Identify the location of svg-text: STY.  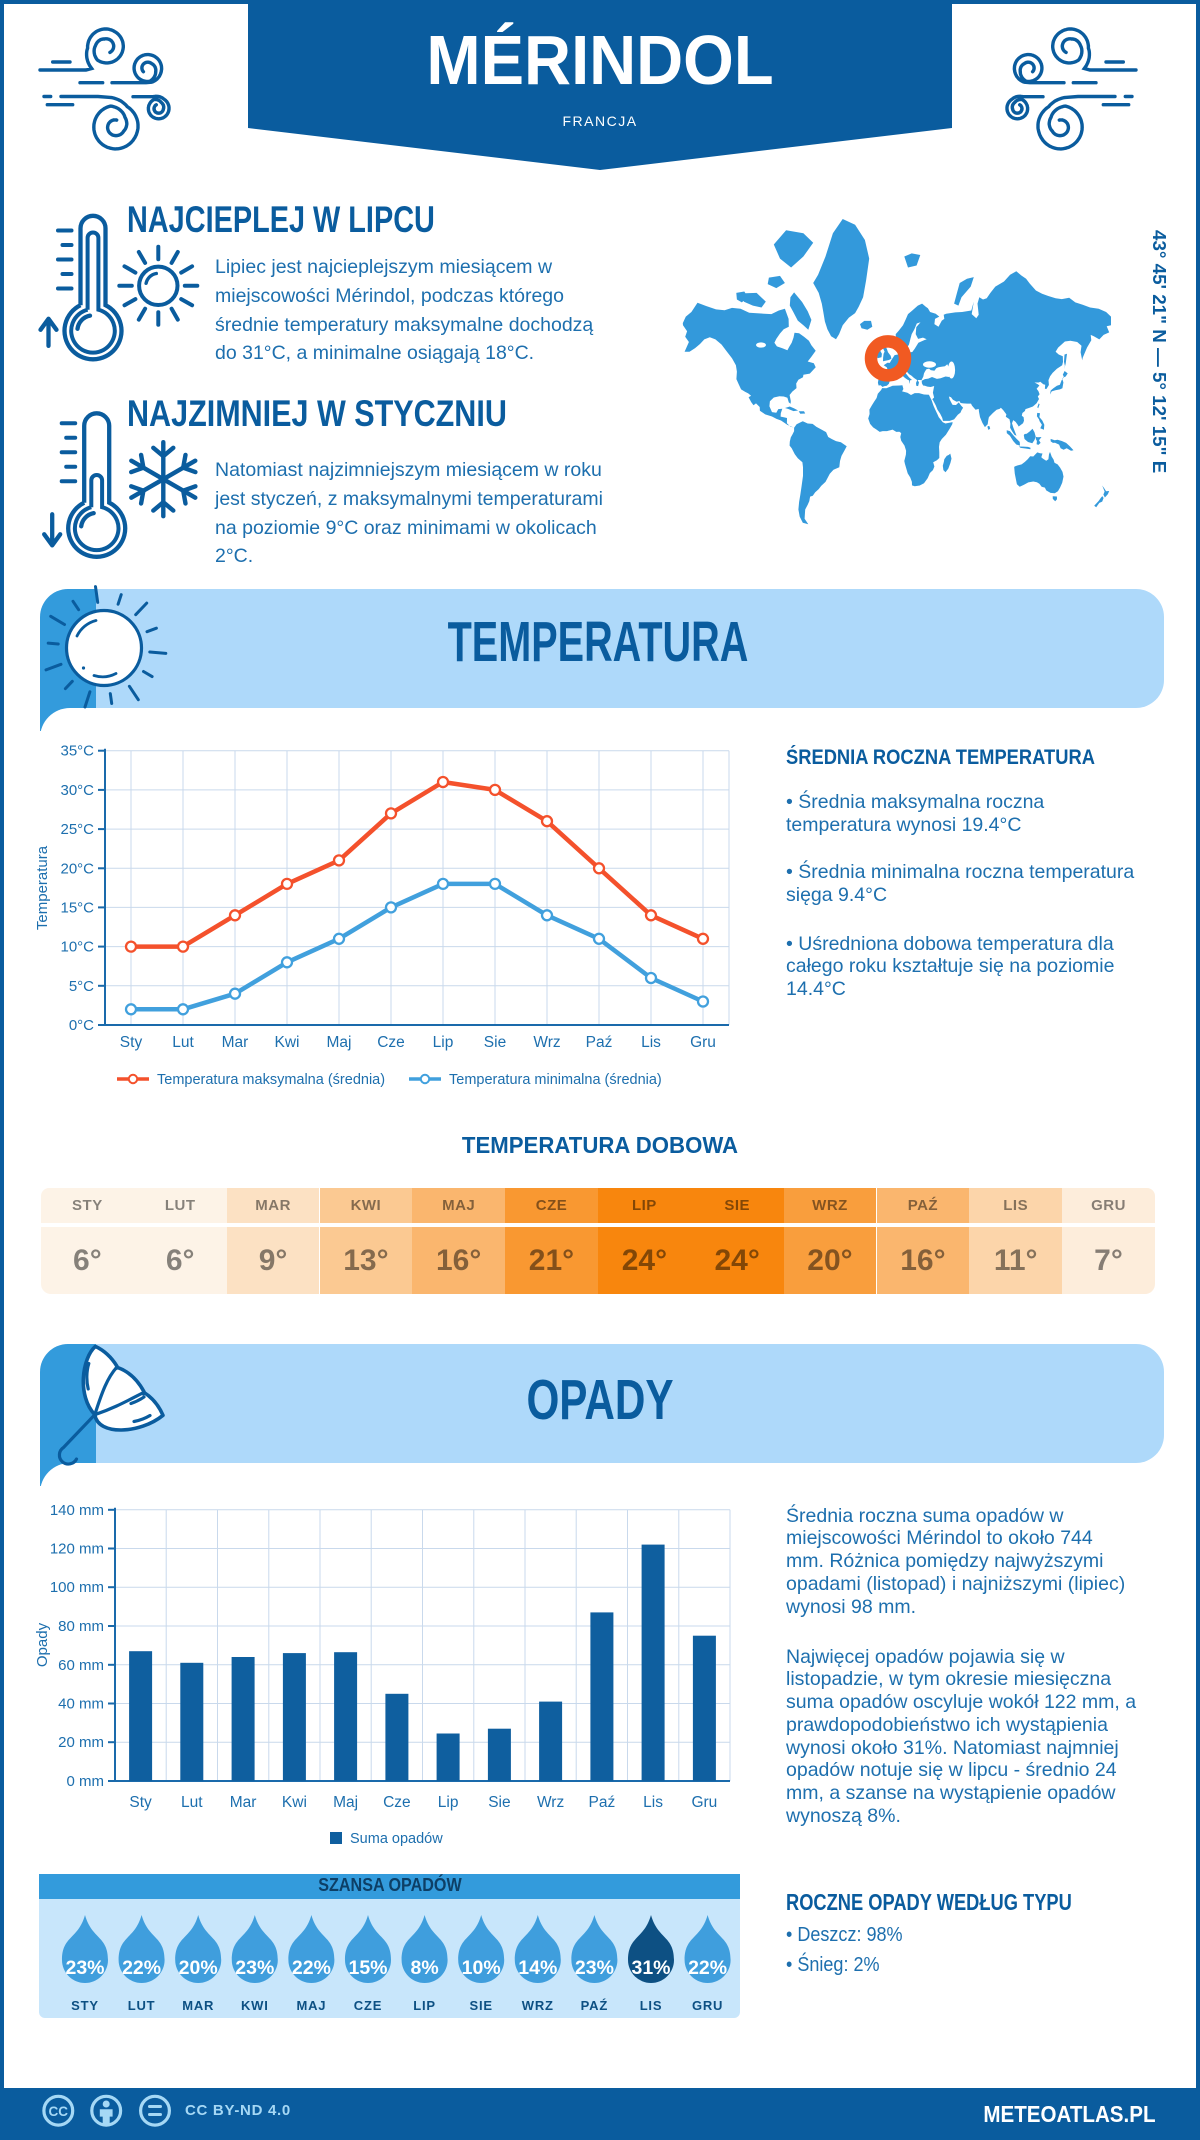
(85, 2005).